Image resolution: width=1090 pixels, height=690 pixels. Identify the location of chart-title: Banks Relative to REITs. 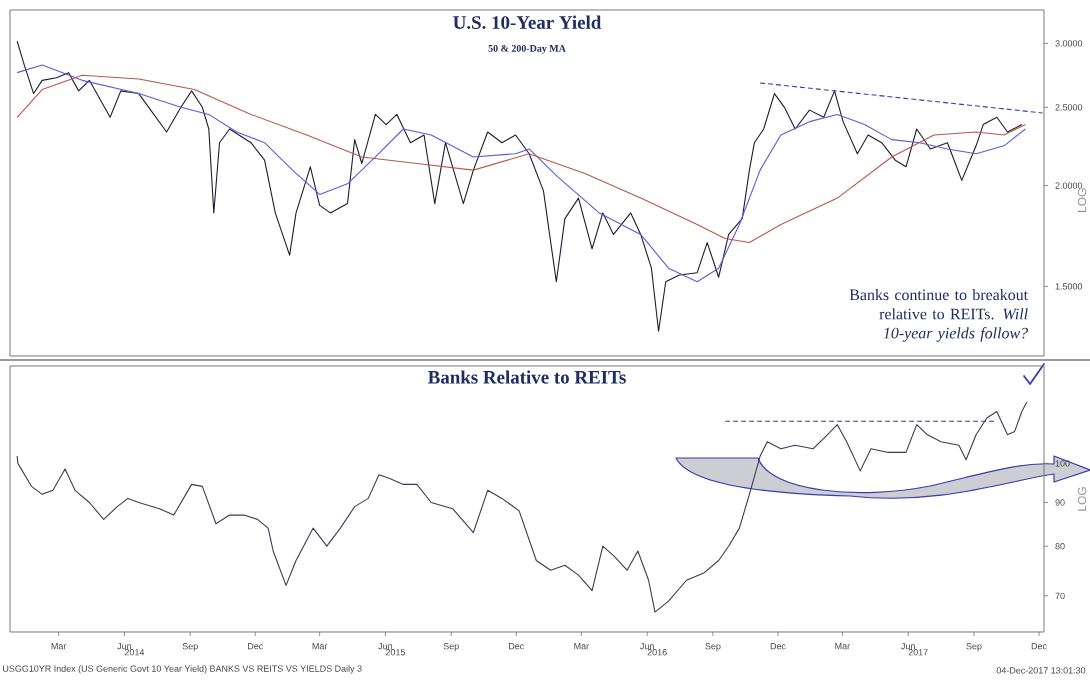
(527, 377).